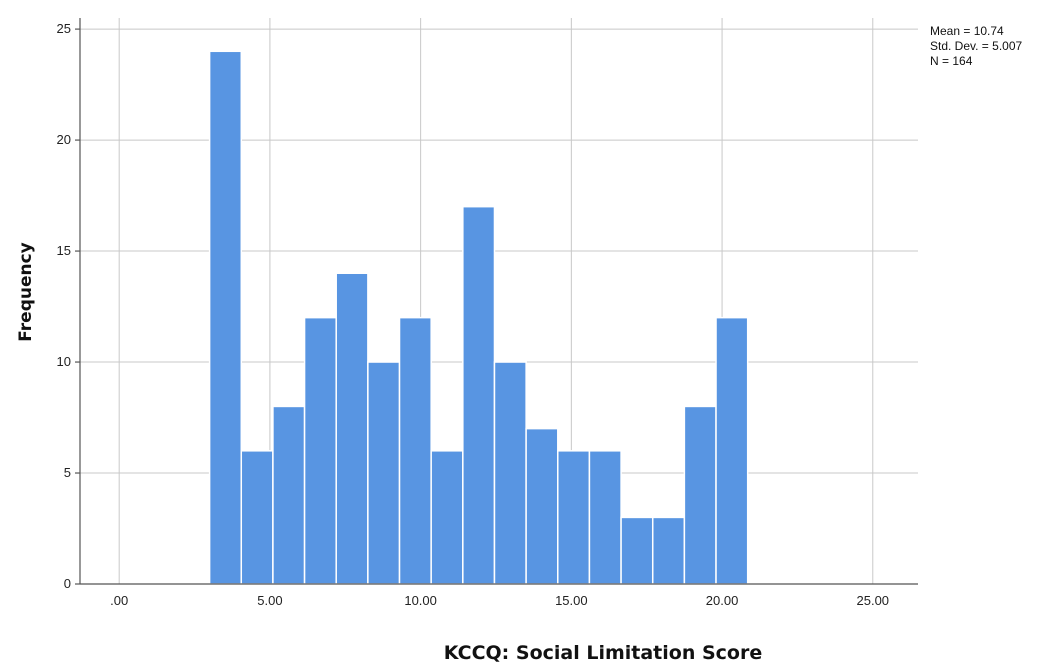 Image resolution: width=1055 pixels, height=671 pixels. What do you see at coordinates (873, 600) in the screenshot?
I see `x-tick-label: 25.00` at bounding box center [873, 600].